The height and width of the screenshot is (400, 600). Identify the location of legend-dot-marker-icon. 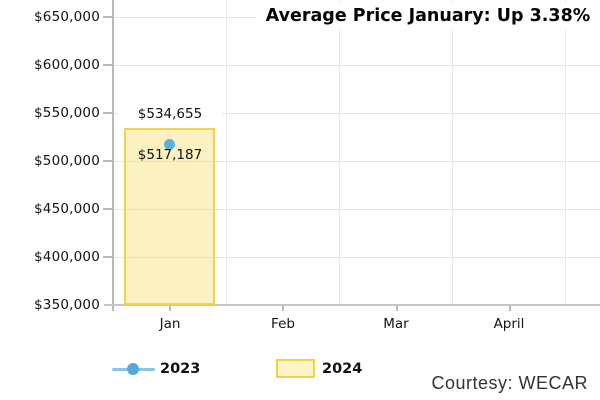
(133, 369).